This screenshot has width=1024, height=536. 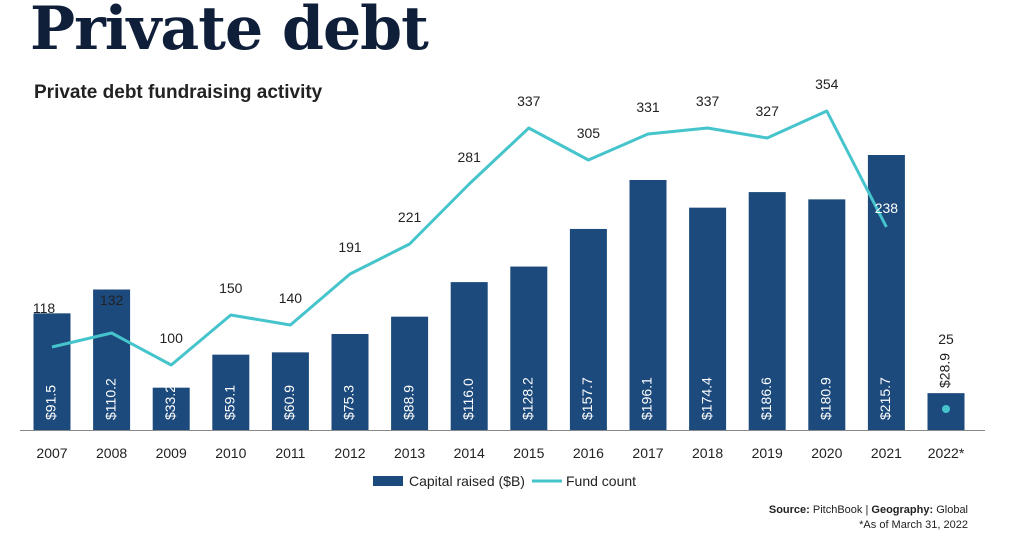 I want to click on x-tick-label: 2015, so click(x=528, y=453).